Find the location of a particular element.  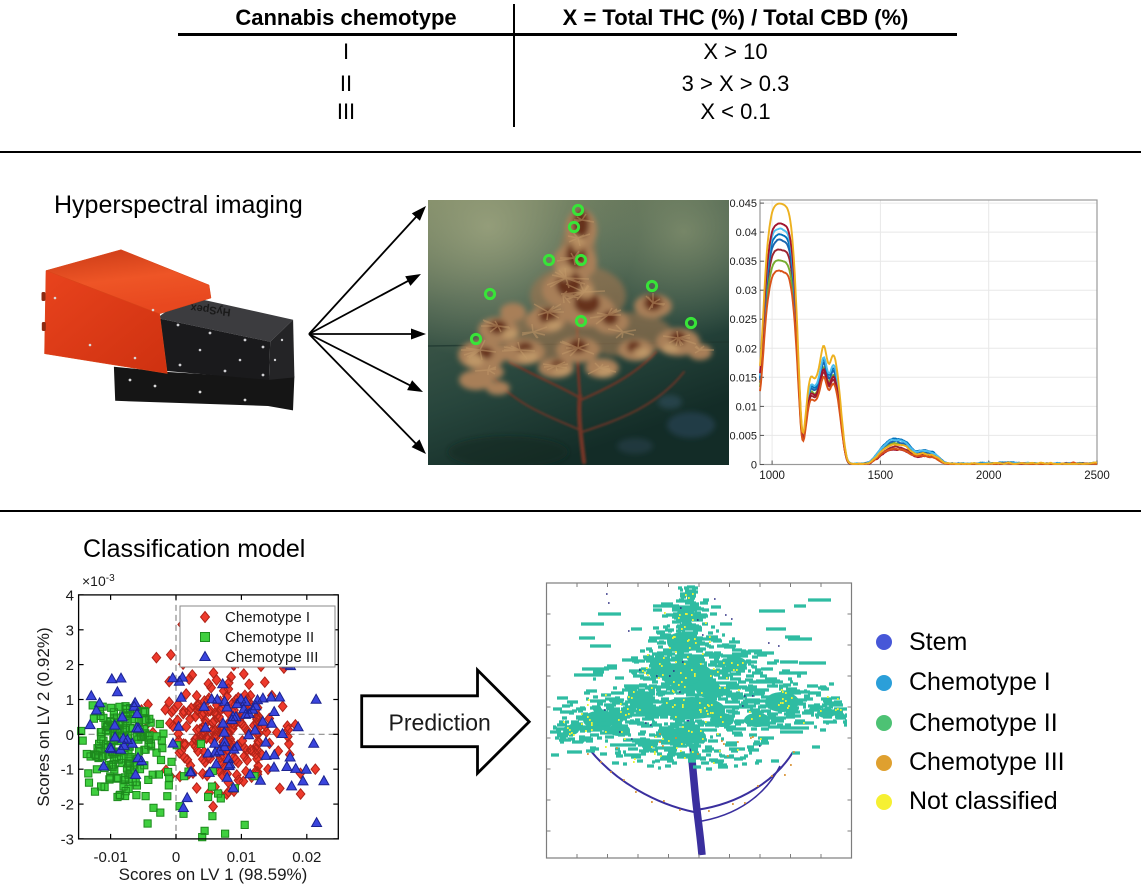

svg-text: 1000 is located at coordinates (772, 476).